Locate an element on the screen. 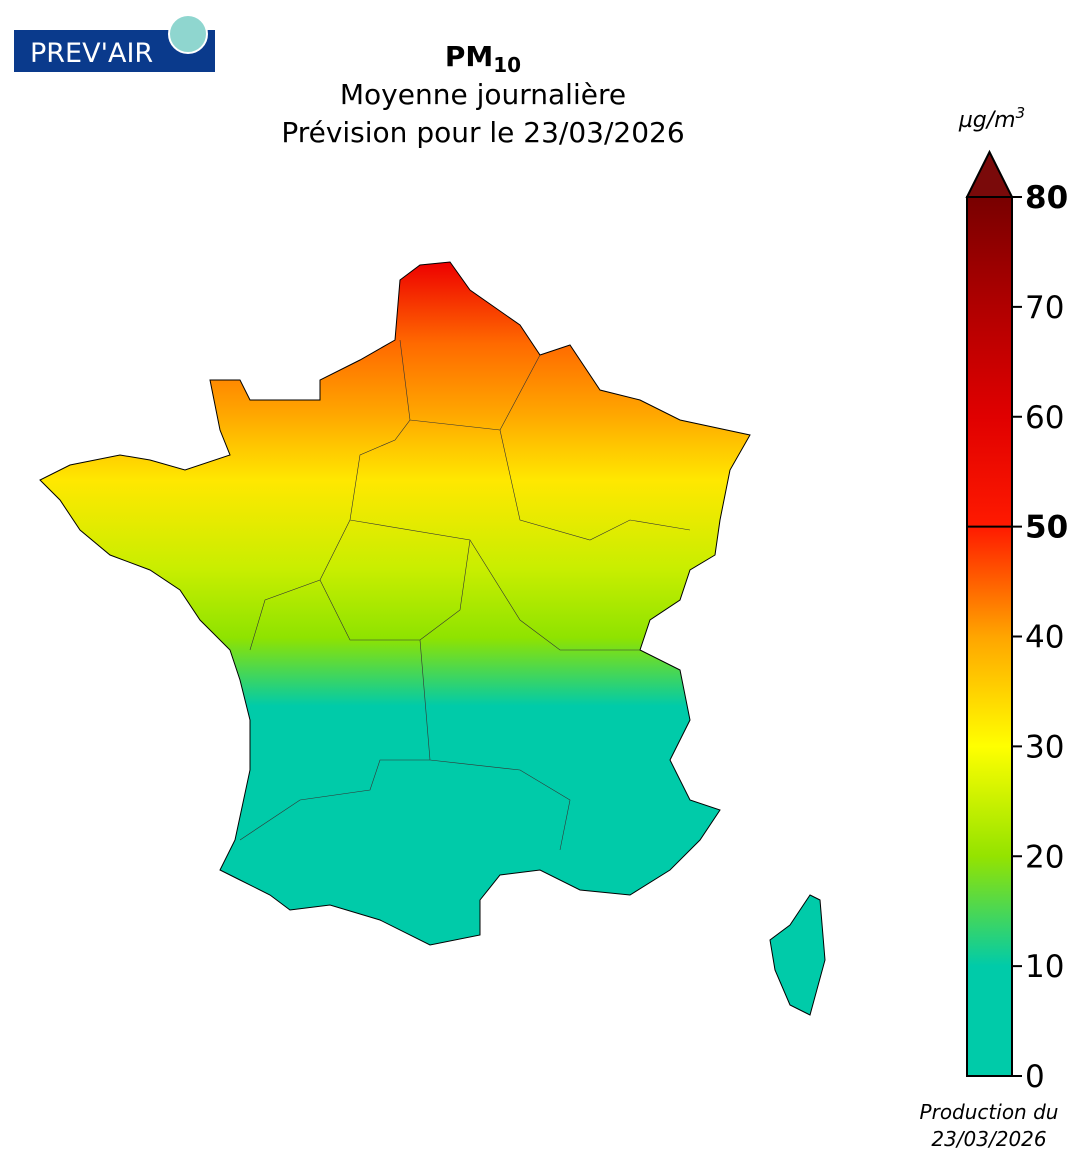 This screenshot has height=1152, width=1080. tick-label: 40 is located at coordinates (1044, 638).